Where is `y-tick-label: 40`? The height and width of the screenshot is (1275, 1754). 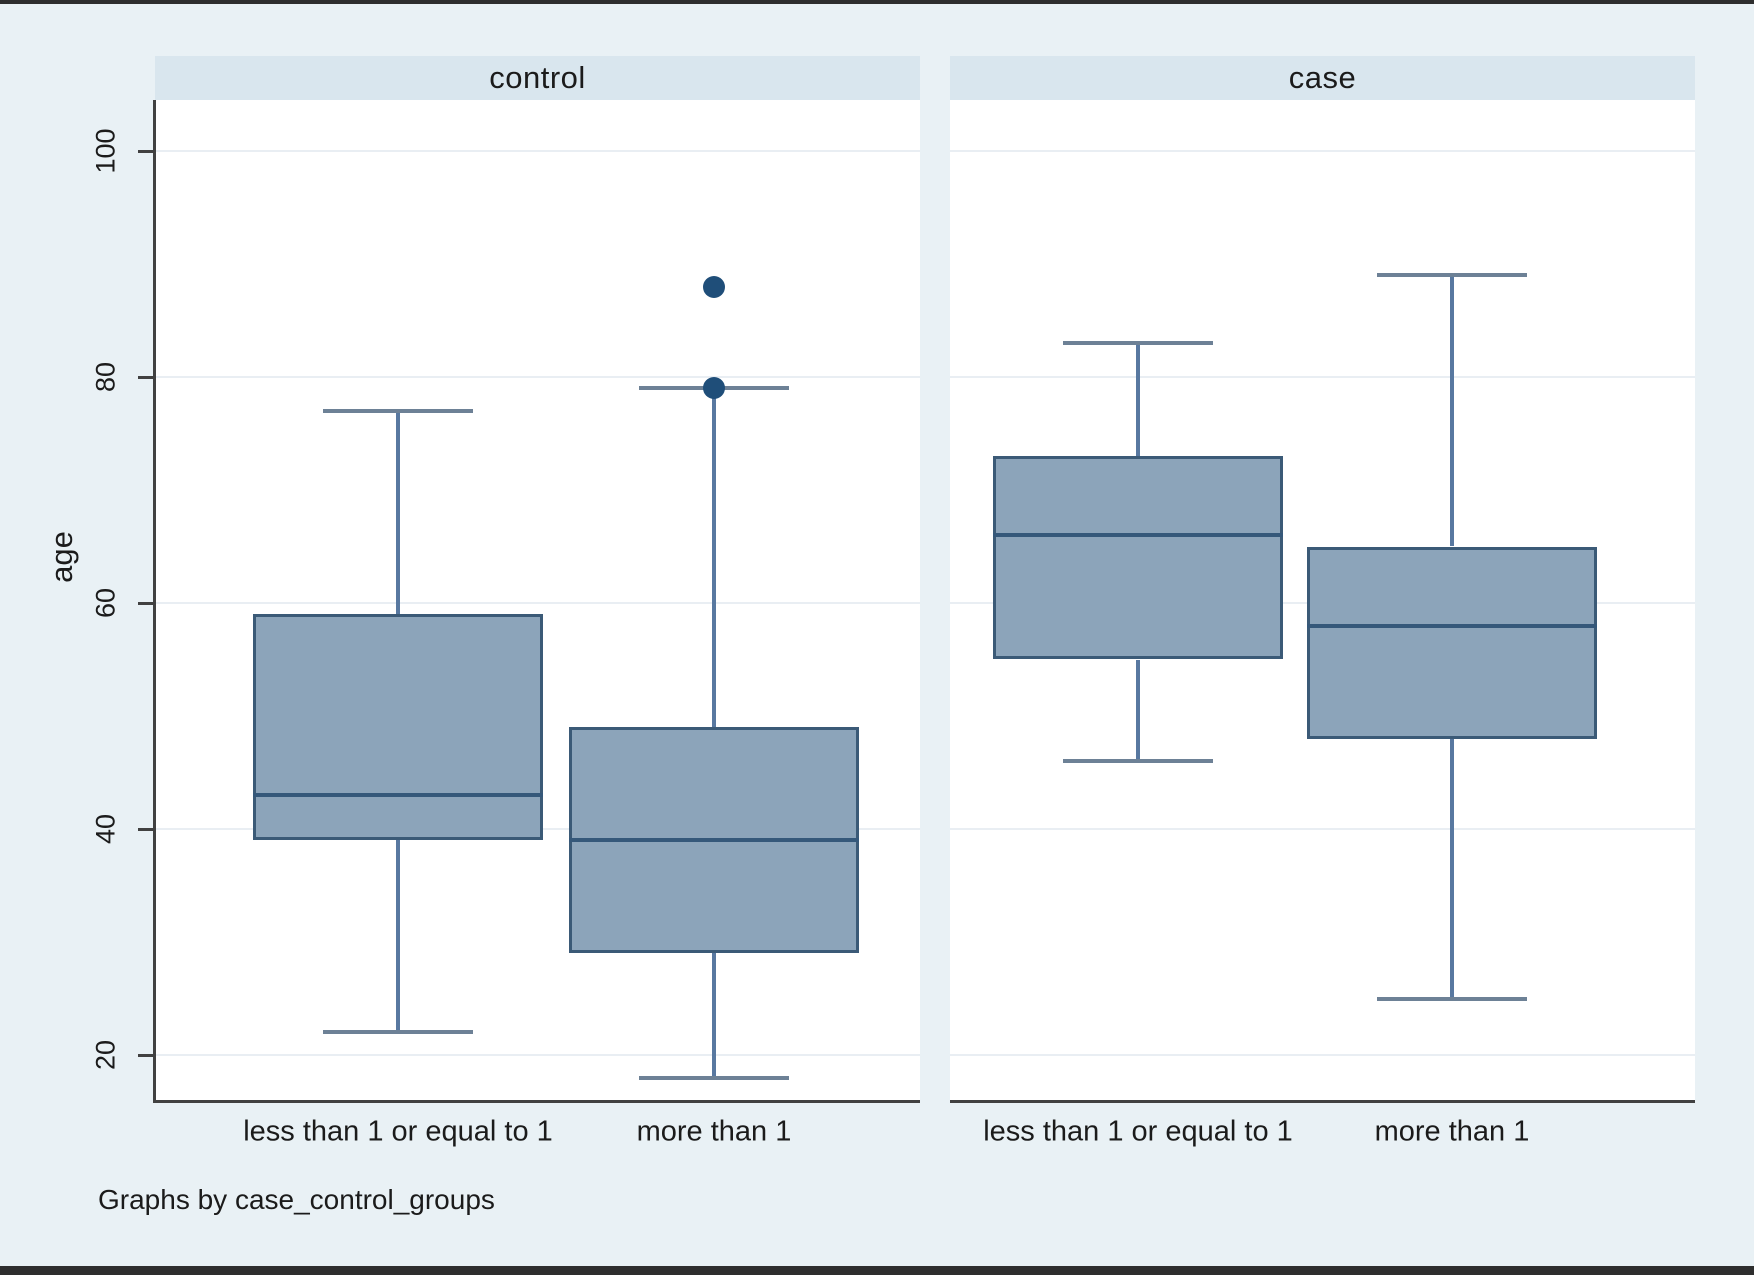 y-tick-label: 40 is located at coordinates (105, 829).